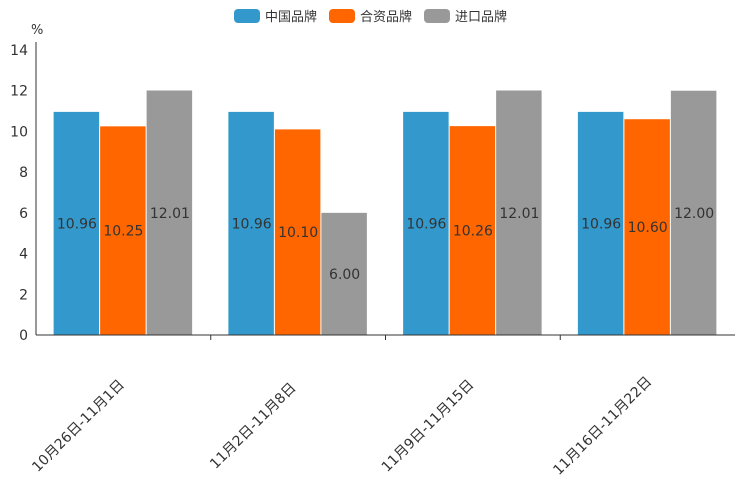  I want to click on y-tick-label: 8, so click(23, 173).